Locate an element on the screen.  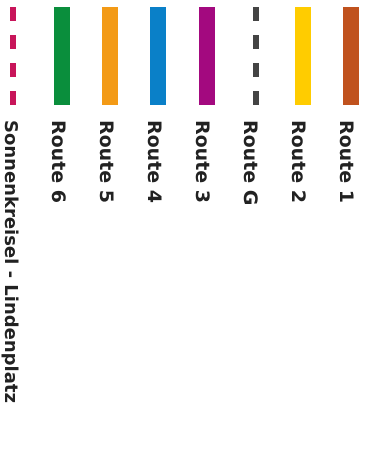
sonnenkreisel-dashed-swatch is located at coordinates (13, 56).